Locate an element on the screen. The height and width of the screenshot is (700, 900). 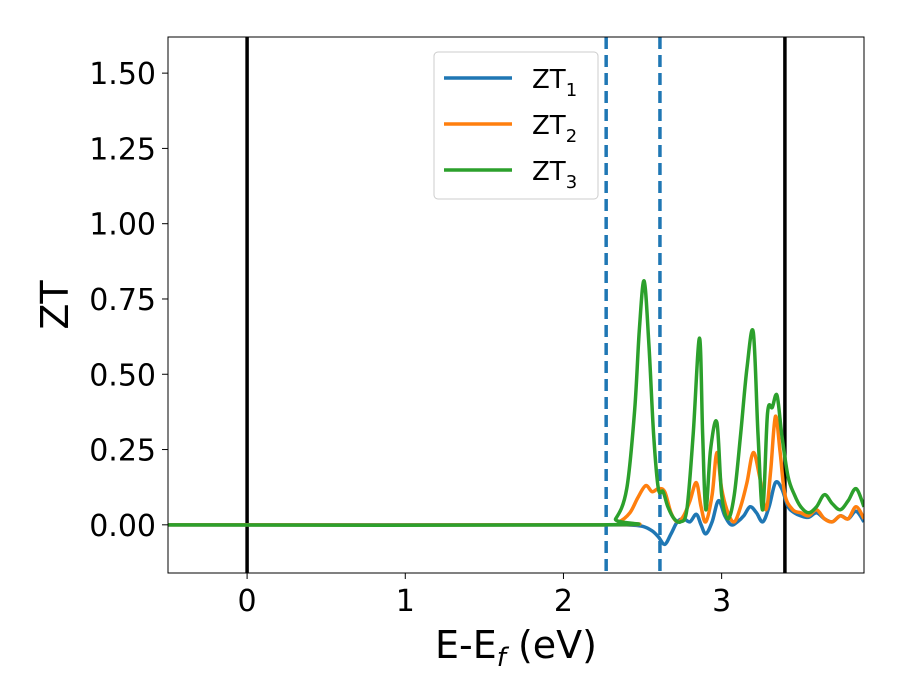
y-tick-label: 1.00 is located at coordinates (122, 225).